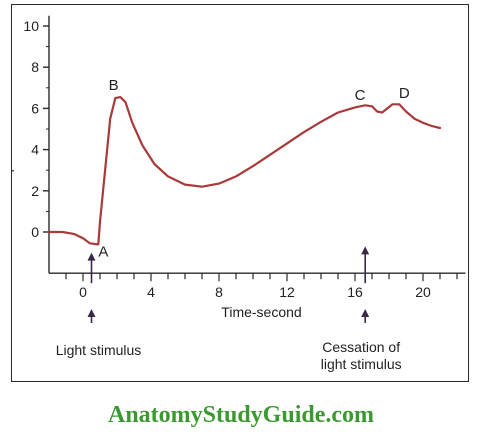  I want to click on y-tick-label: 10, so click(31, 26).